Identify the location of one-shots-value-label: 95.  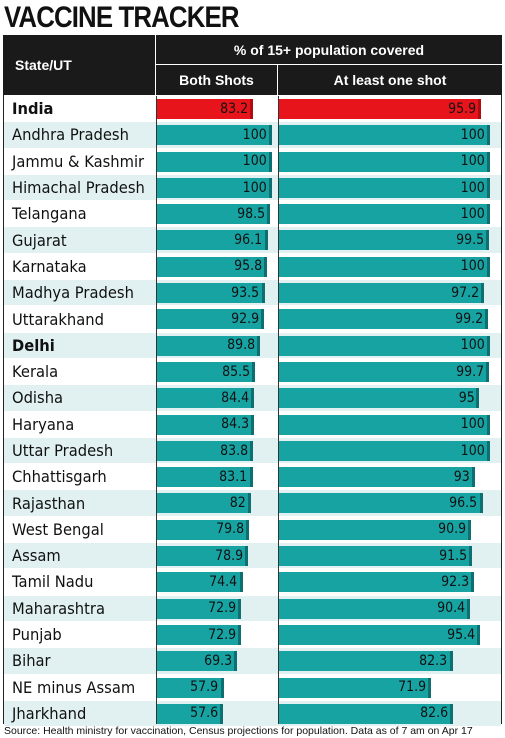
(466, 397).